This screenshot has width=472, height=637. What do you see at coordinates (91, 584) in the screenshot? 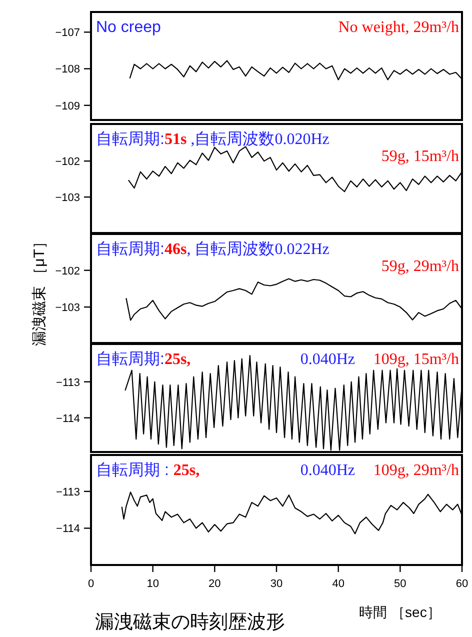
I see `x-tick-label: 0` at bounding box center [91, 584].